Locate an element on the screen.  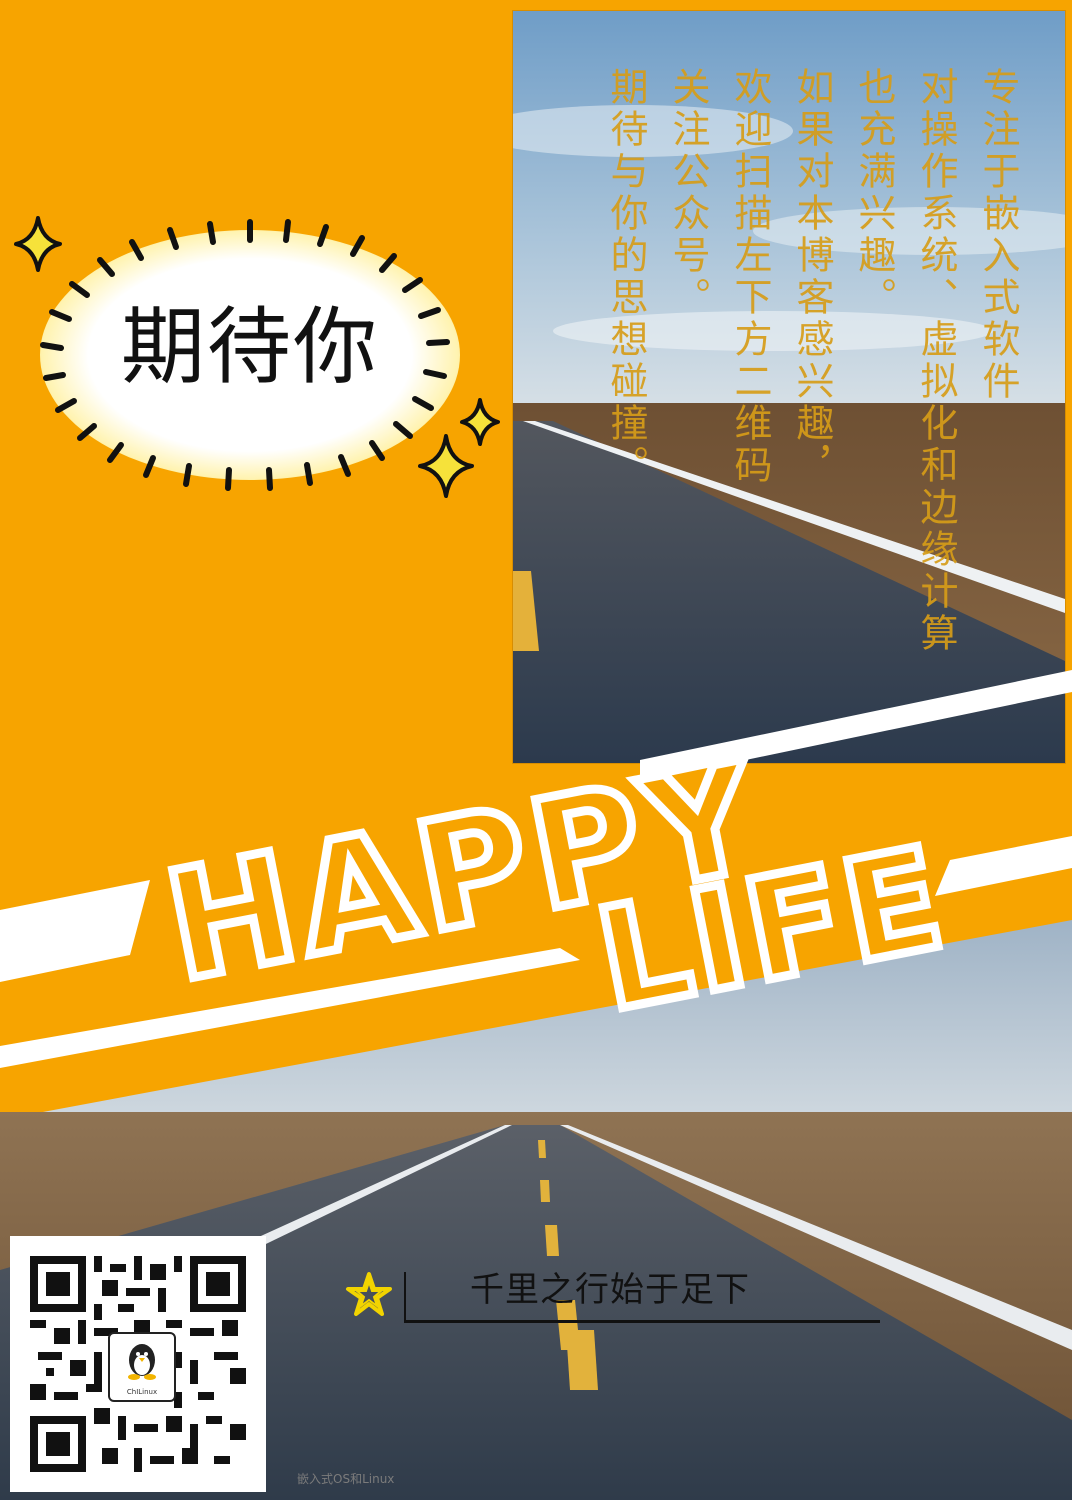
star-icon is located at coordinates (369, 1294).